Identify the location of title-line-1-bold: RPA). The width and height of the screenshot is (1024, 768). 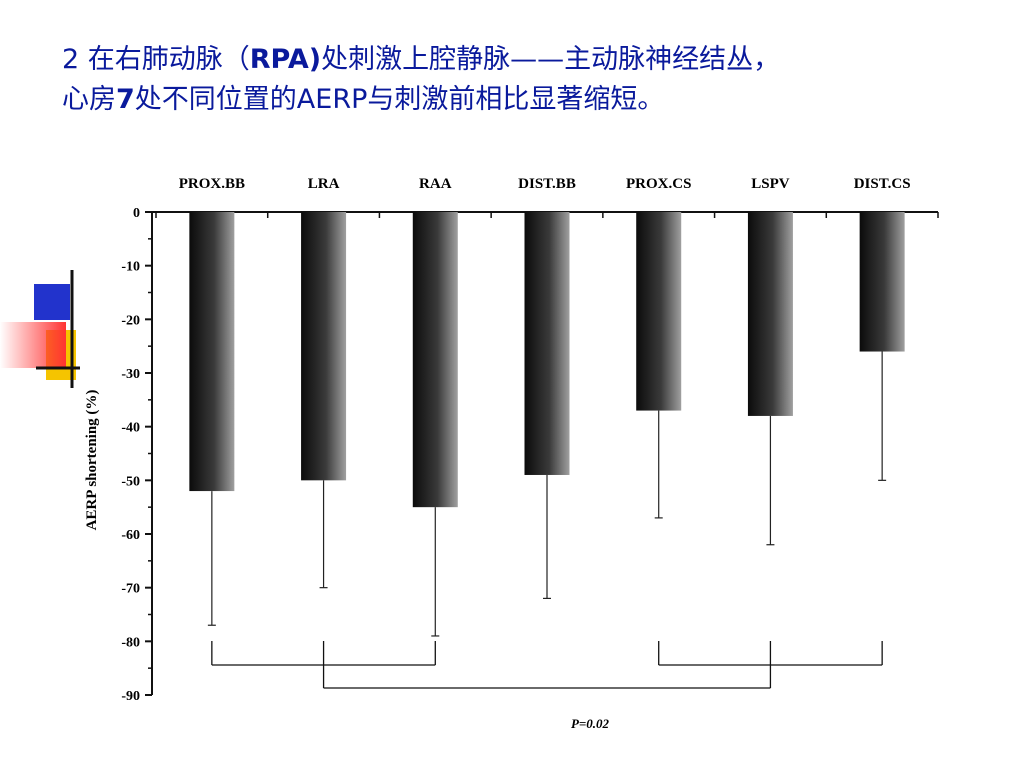
(285, 59).